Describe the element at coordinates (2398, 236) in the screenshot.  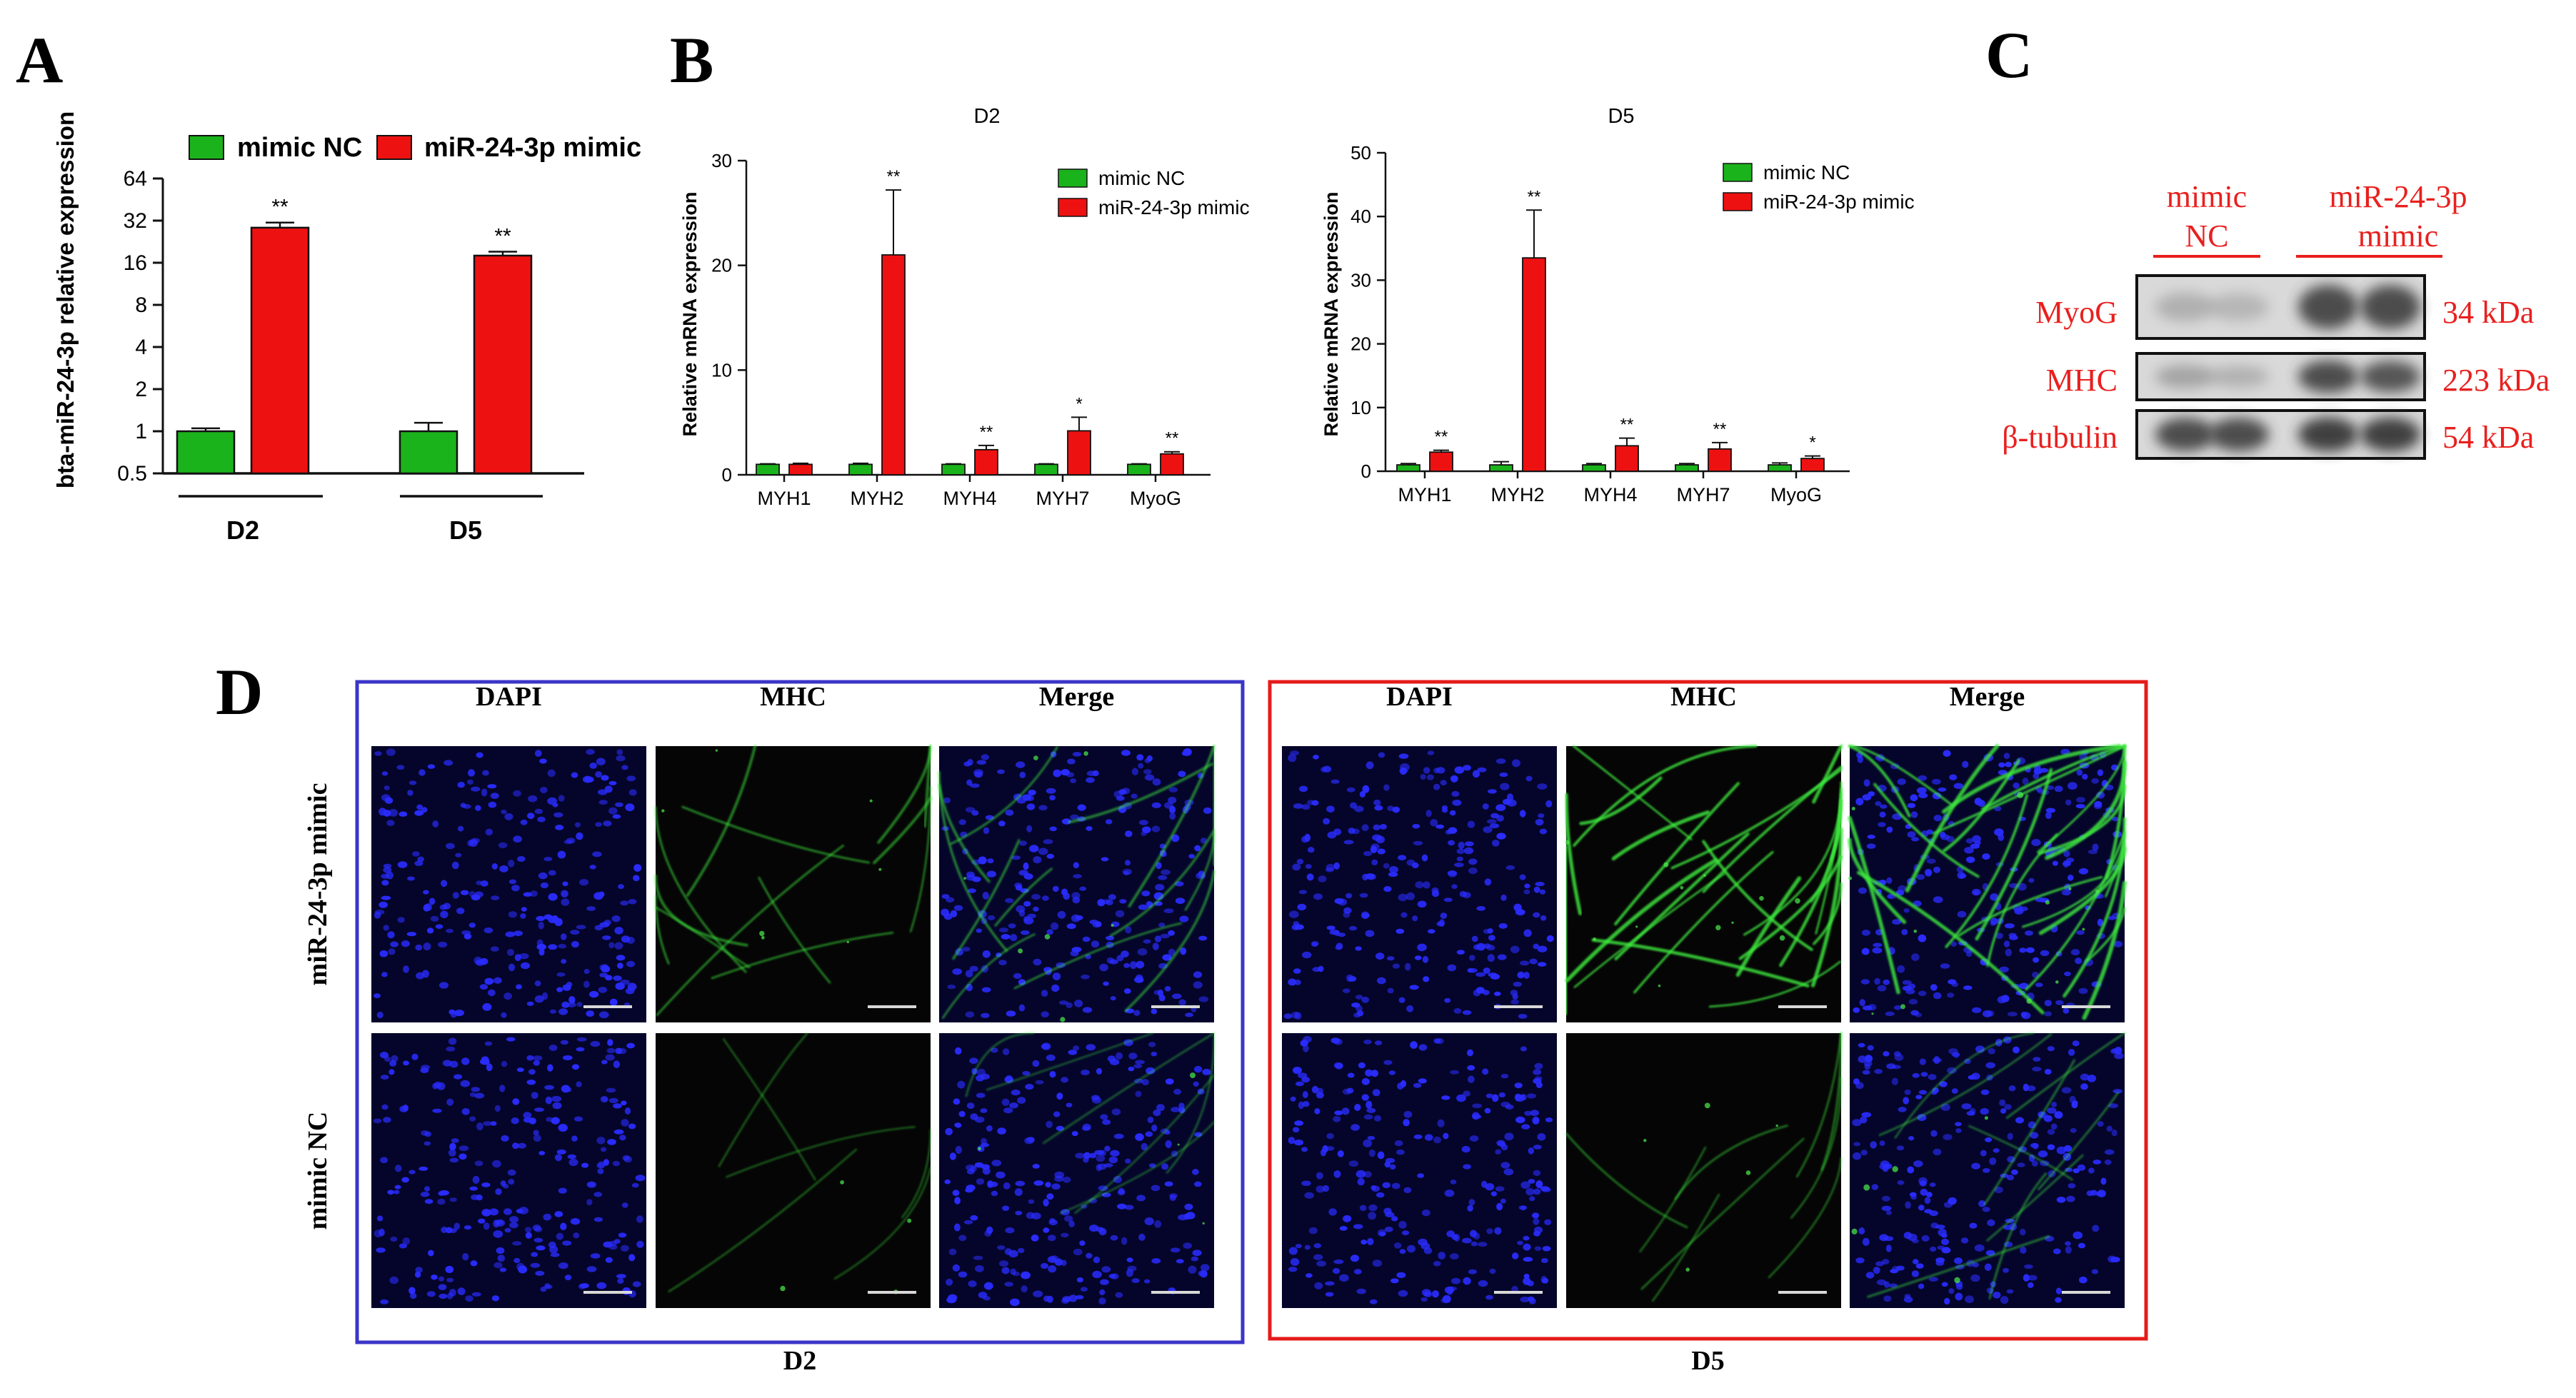
I see `group-label-mimic-line2: mimic` at that location.